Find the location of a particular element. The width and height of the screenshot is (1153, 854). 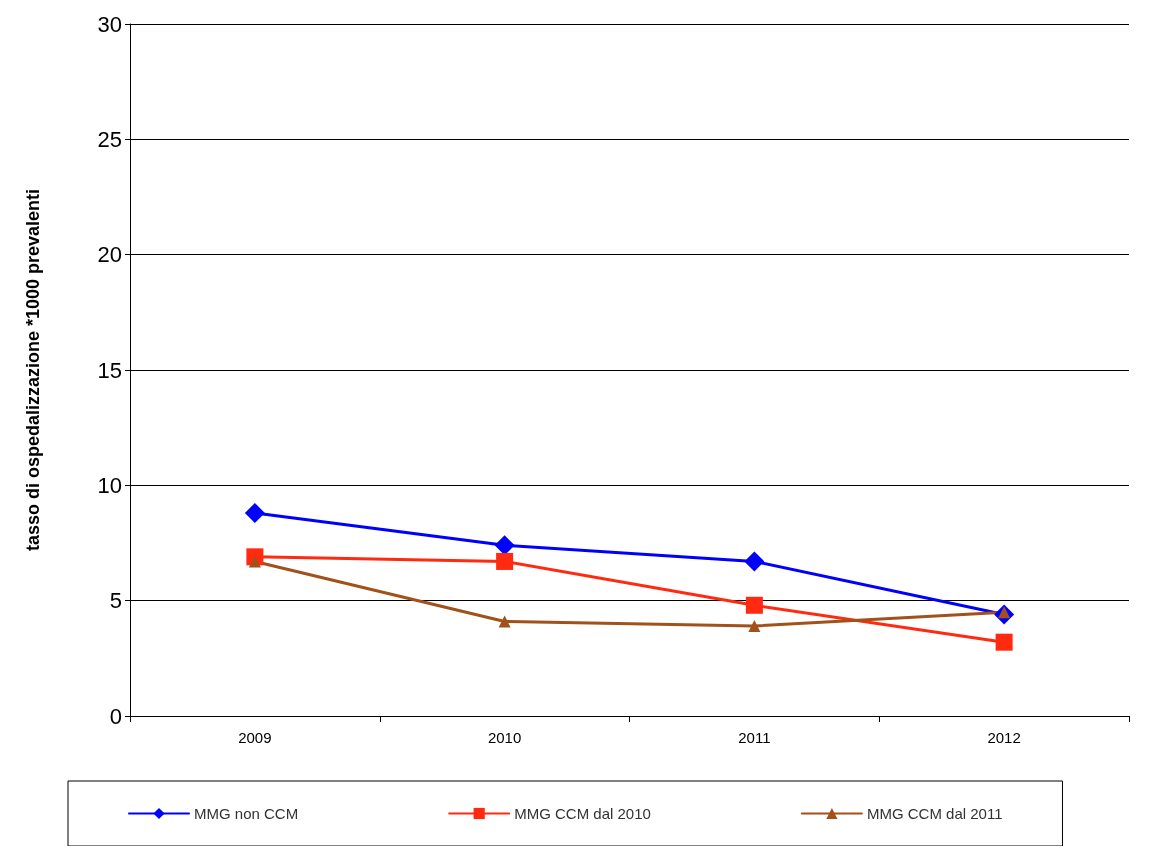

y-axis-title: tasso di ospedalizzazione *1000 prevalenti is located at coordinates (33, 370).